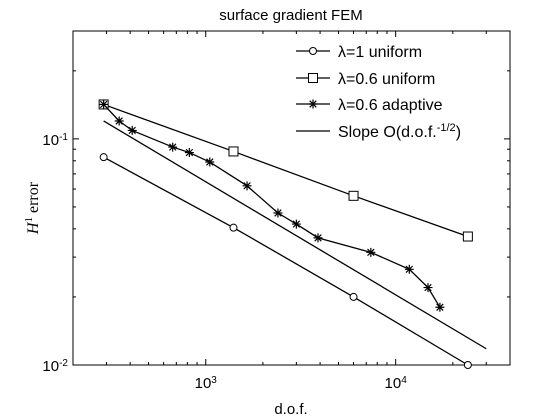 The width and height of the screenshot is (560, 420). Describe the element at coordinates (386, 79) in the screenshot. I see `legend-label: λ=0.6 uniform` at that location.